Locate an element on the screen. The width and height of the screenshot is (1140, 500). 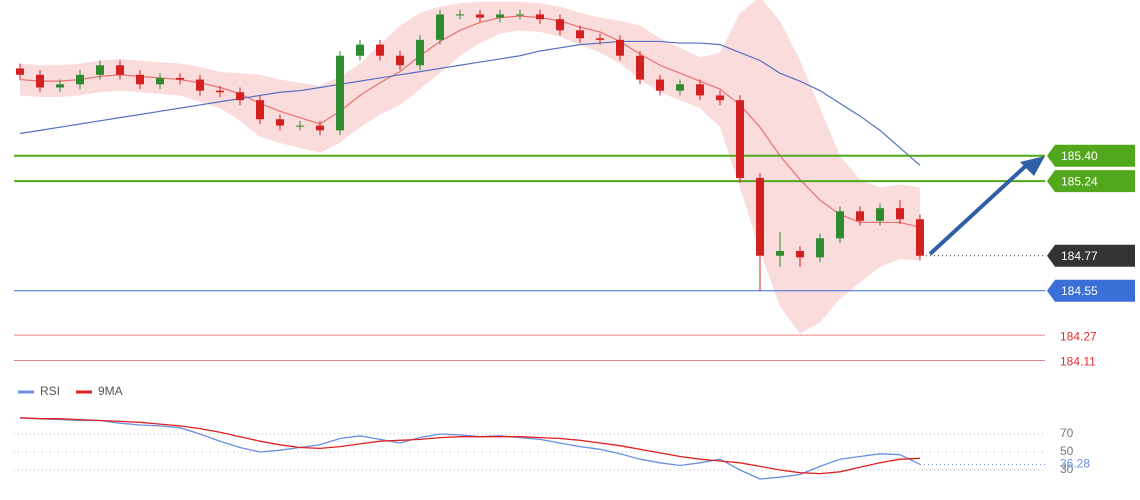
level-label: 184.11 is located at coordinates (1078, 362).